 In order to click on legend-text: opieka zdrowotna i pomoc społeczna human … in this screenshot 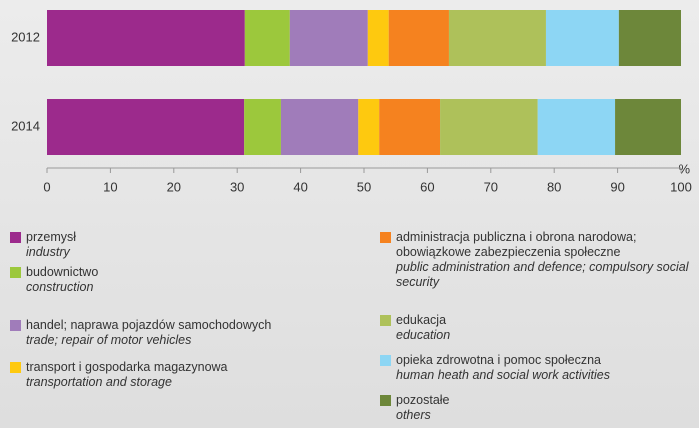, I will do `click(503, 368)`.